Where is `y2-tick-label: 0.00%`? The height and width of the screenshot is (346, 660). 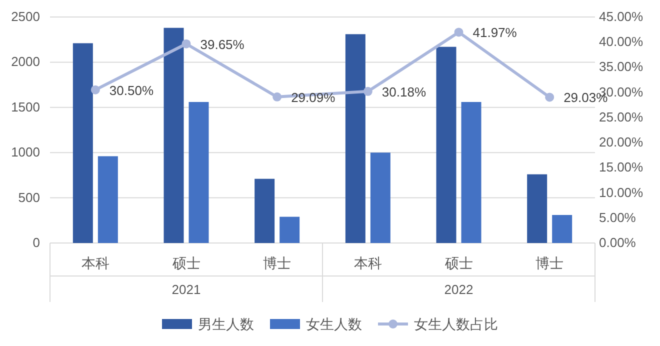 y2-tick-label: 0.00% is located at coordinates (617, 242).